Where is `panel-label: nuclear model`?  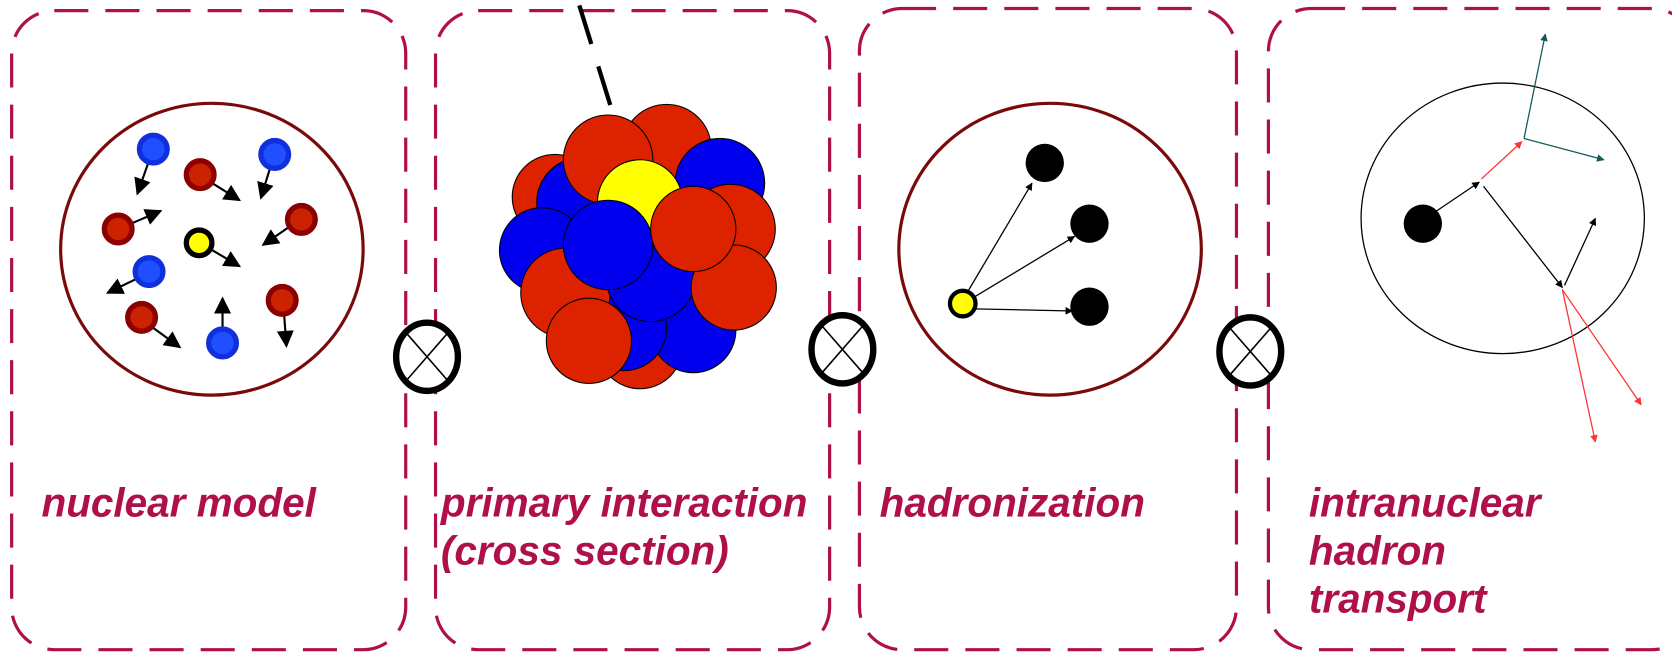
panel-label: nuclear model is located at coordinates (178, 503).